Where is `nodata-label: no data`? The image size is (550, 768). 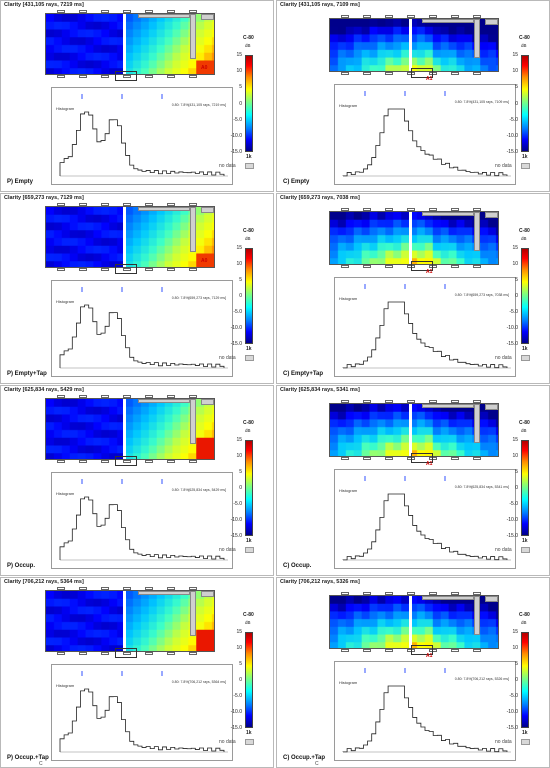 nodata-label: no data is located at coordinates (503, 166).